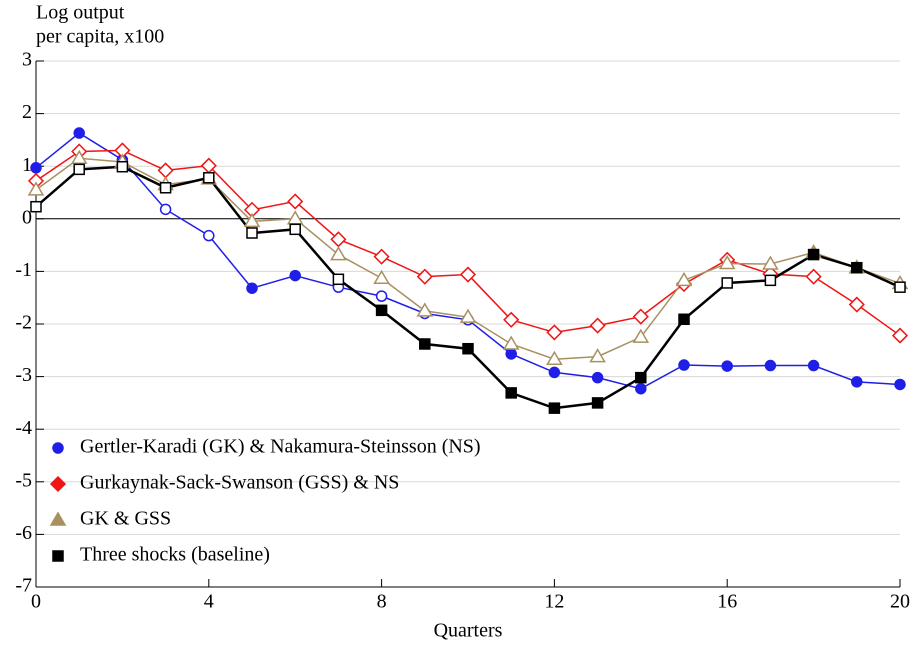 The image size is (916, 648). What do you see at coordinates (27, 165) in the screenshot?
I see `y-tick-label: 1` at bounding box center [27, 165].